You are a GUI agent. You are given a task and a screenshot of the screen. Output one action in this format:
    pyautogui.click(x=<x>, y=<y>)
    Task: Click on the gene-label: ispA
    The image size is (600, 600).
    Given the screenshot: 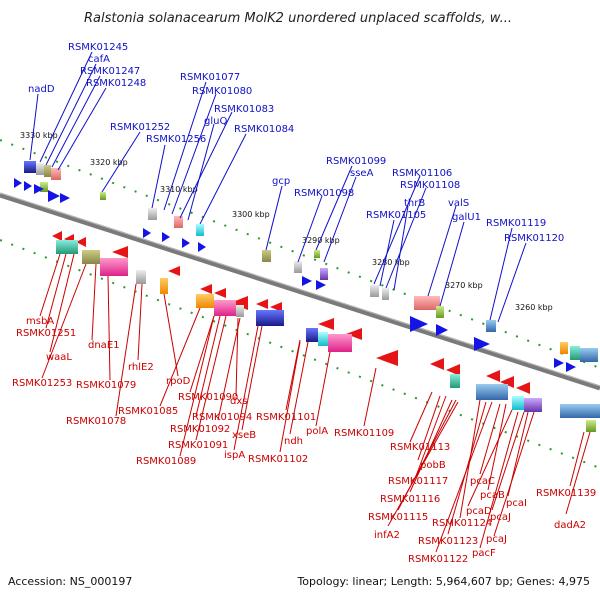 What is the action you would take?
    pyautogui.click(x=234, y=455)
    